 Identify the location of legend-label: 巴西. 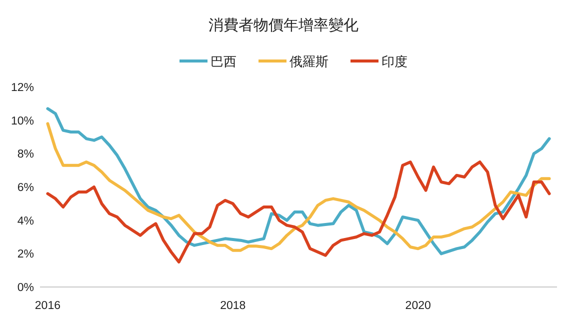
(223, 61).